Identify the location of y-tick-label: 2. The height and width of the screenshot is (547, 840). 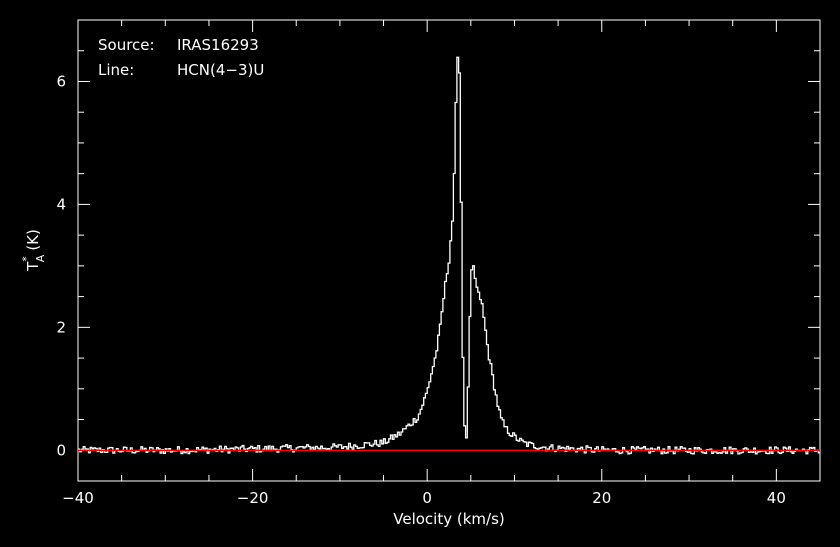
(61, 327).